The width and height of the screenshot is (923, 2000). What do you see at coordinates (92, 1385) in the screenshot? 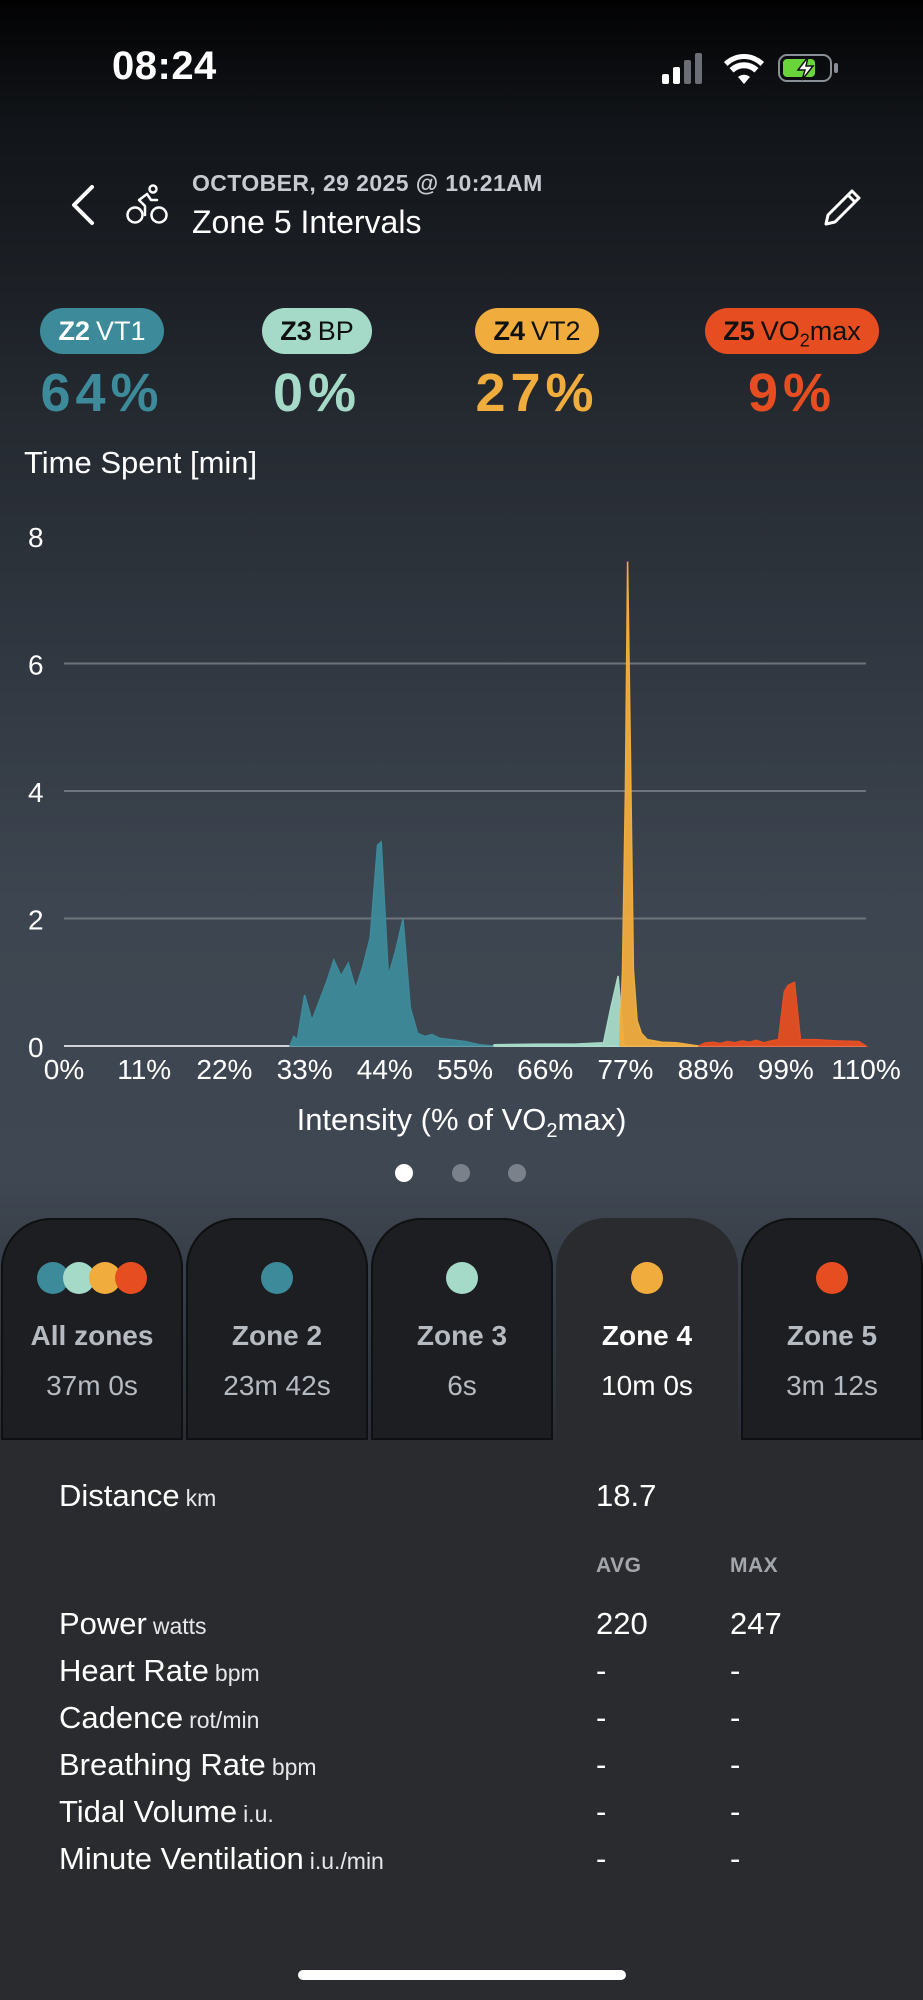
I see `tab-time: 37m 0s` at bounding box center [92, 1385].